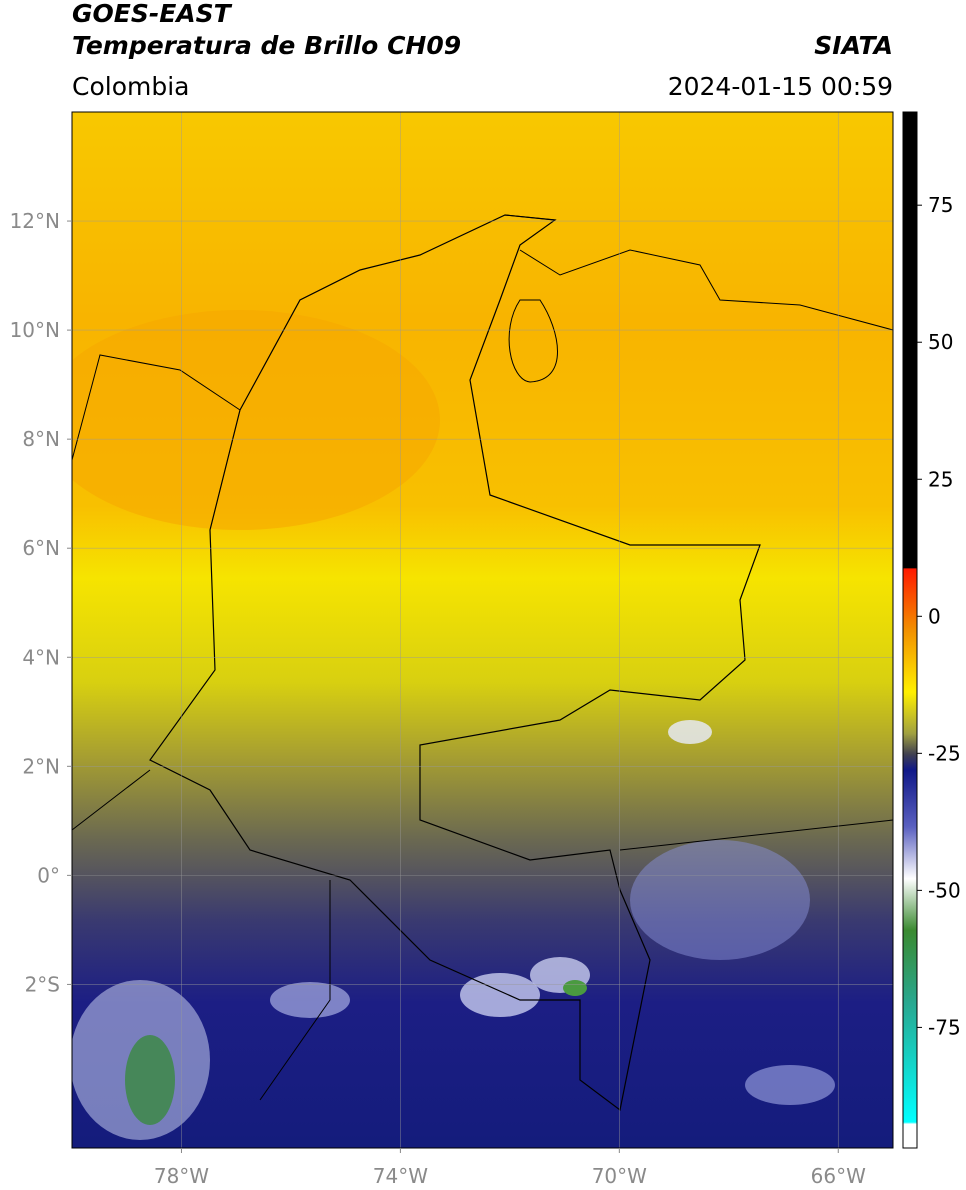 The image size is (966, 1190). I want to click on source: SIATA, so click(853, 45).